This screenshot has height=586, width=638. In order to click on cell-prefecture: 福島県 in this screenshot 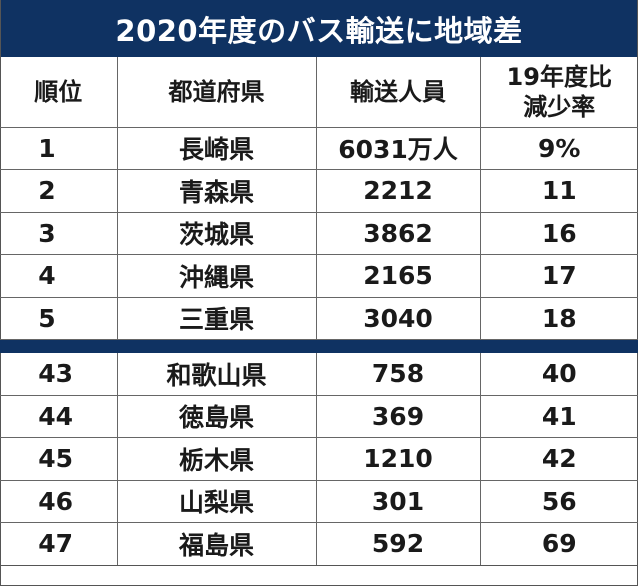, I will do `click(216, 544)`.